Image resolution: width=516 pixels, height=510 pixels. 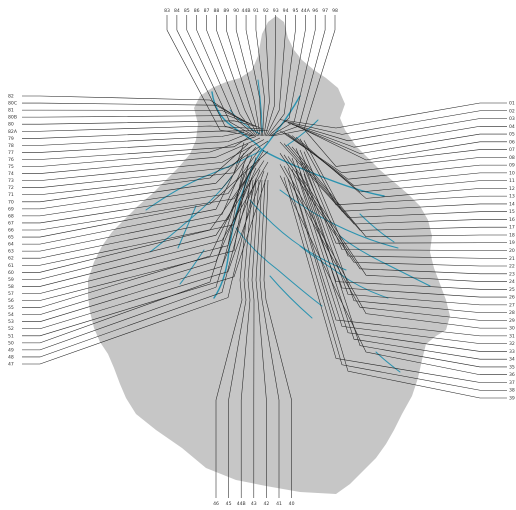 I want to click on label-left-49: 49, so click(x=11, y=350).